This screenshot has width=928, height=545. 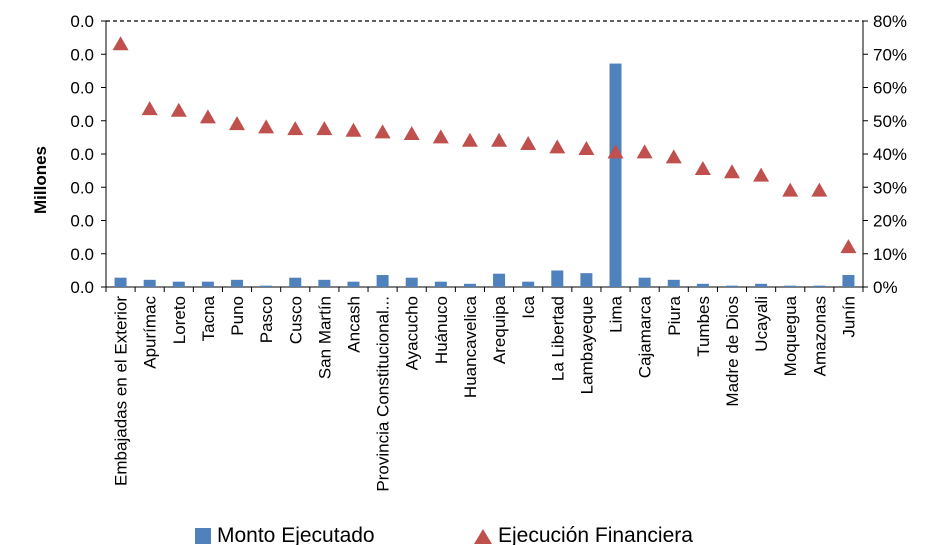 What do you see at coordinates (499, 329) in the screenshot?
I see `category-label: Arequipa` at bounding box center [499, 329].